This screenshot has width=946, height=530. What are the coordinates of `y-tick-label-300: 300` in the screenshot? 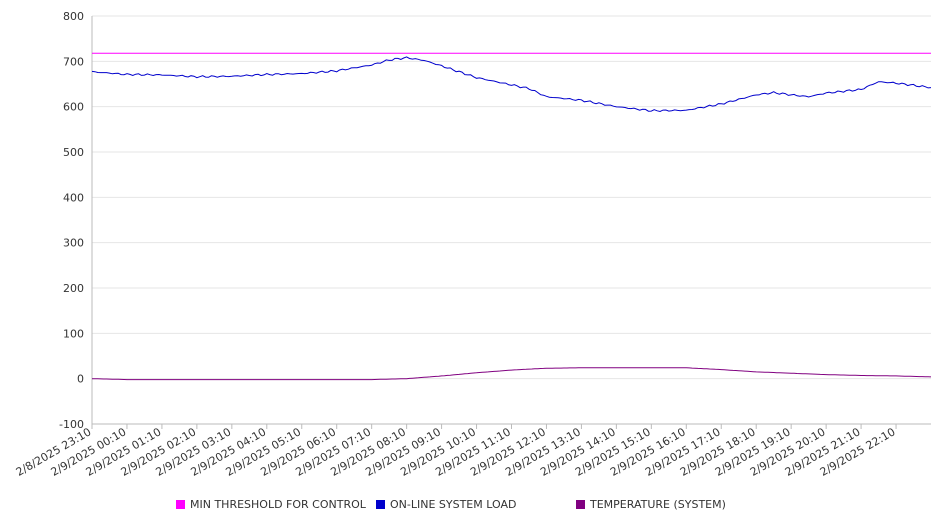 It's located at (73, 243).